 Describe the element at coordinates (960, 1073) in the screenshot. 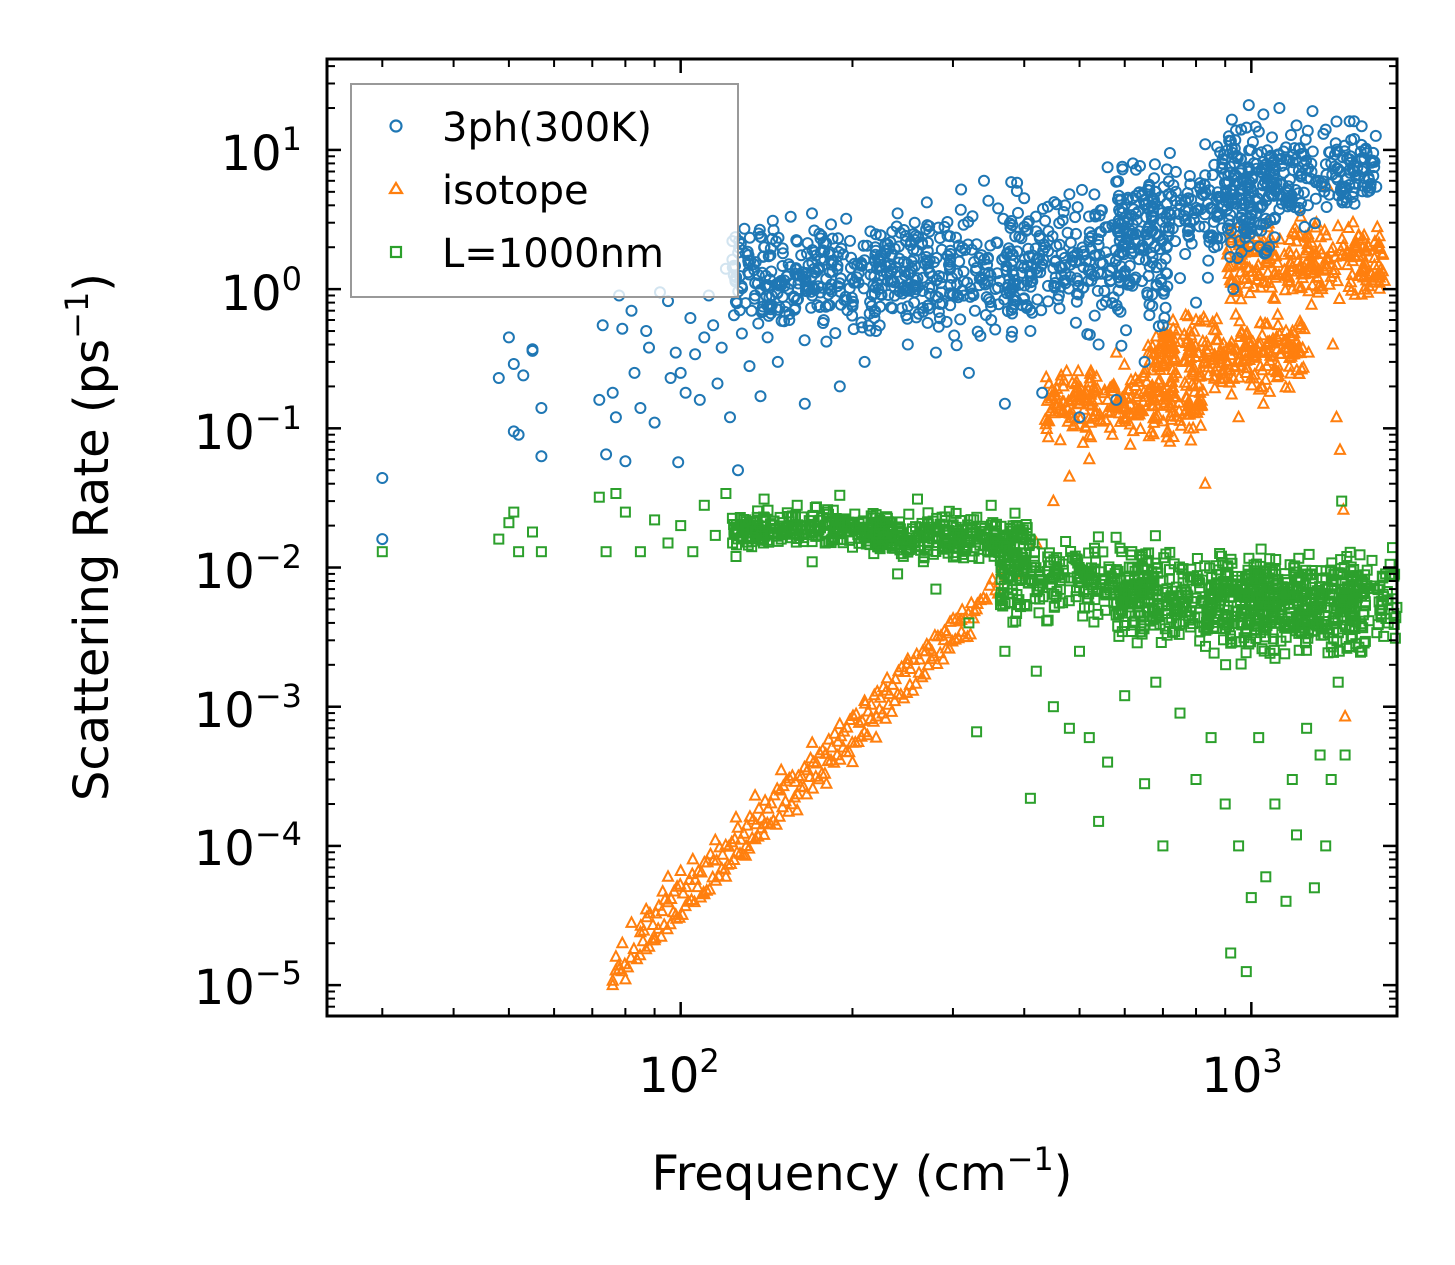

I see `x-tick-labels: 102 103` at that location.